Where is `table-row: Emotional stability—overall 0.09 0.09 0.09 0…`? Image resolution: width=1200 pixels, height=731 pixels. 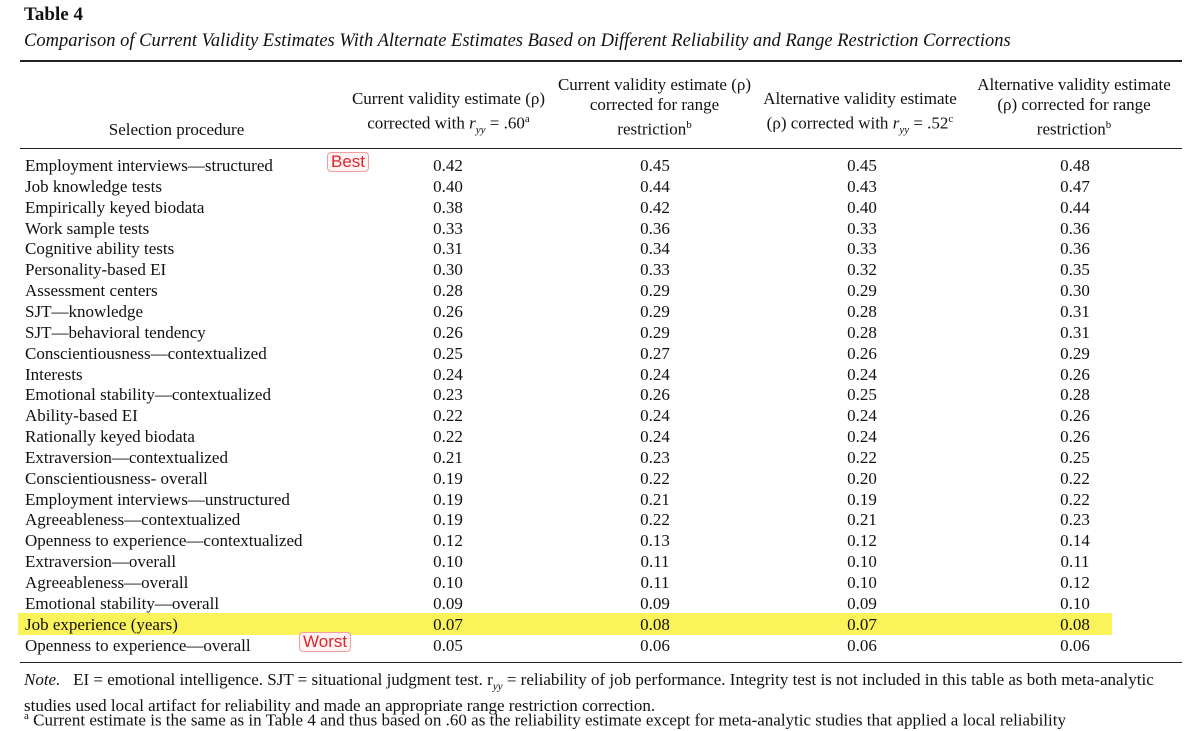
table-row: Emotional stability—overall 0.09 0.09 0.09 0… is located at coordinates (600, 604).